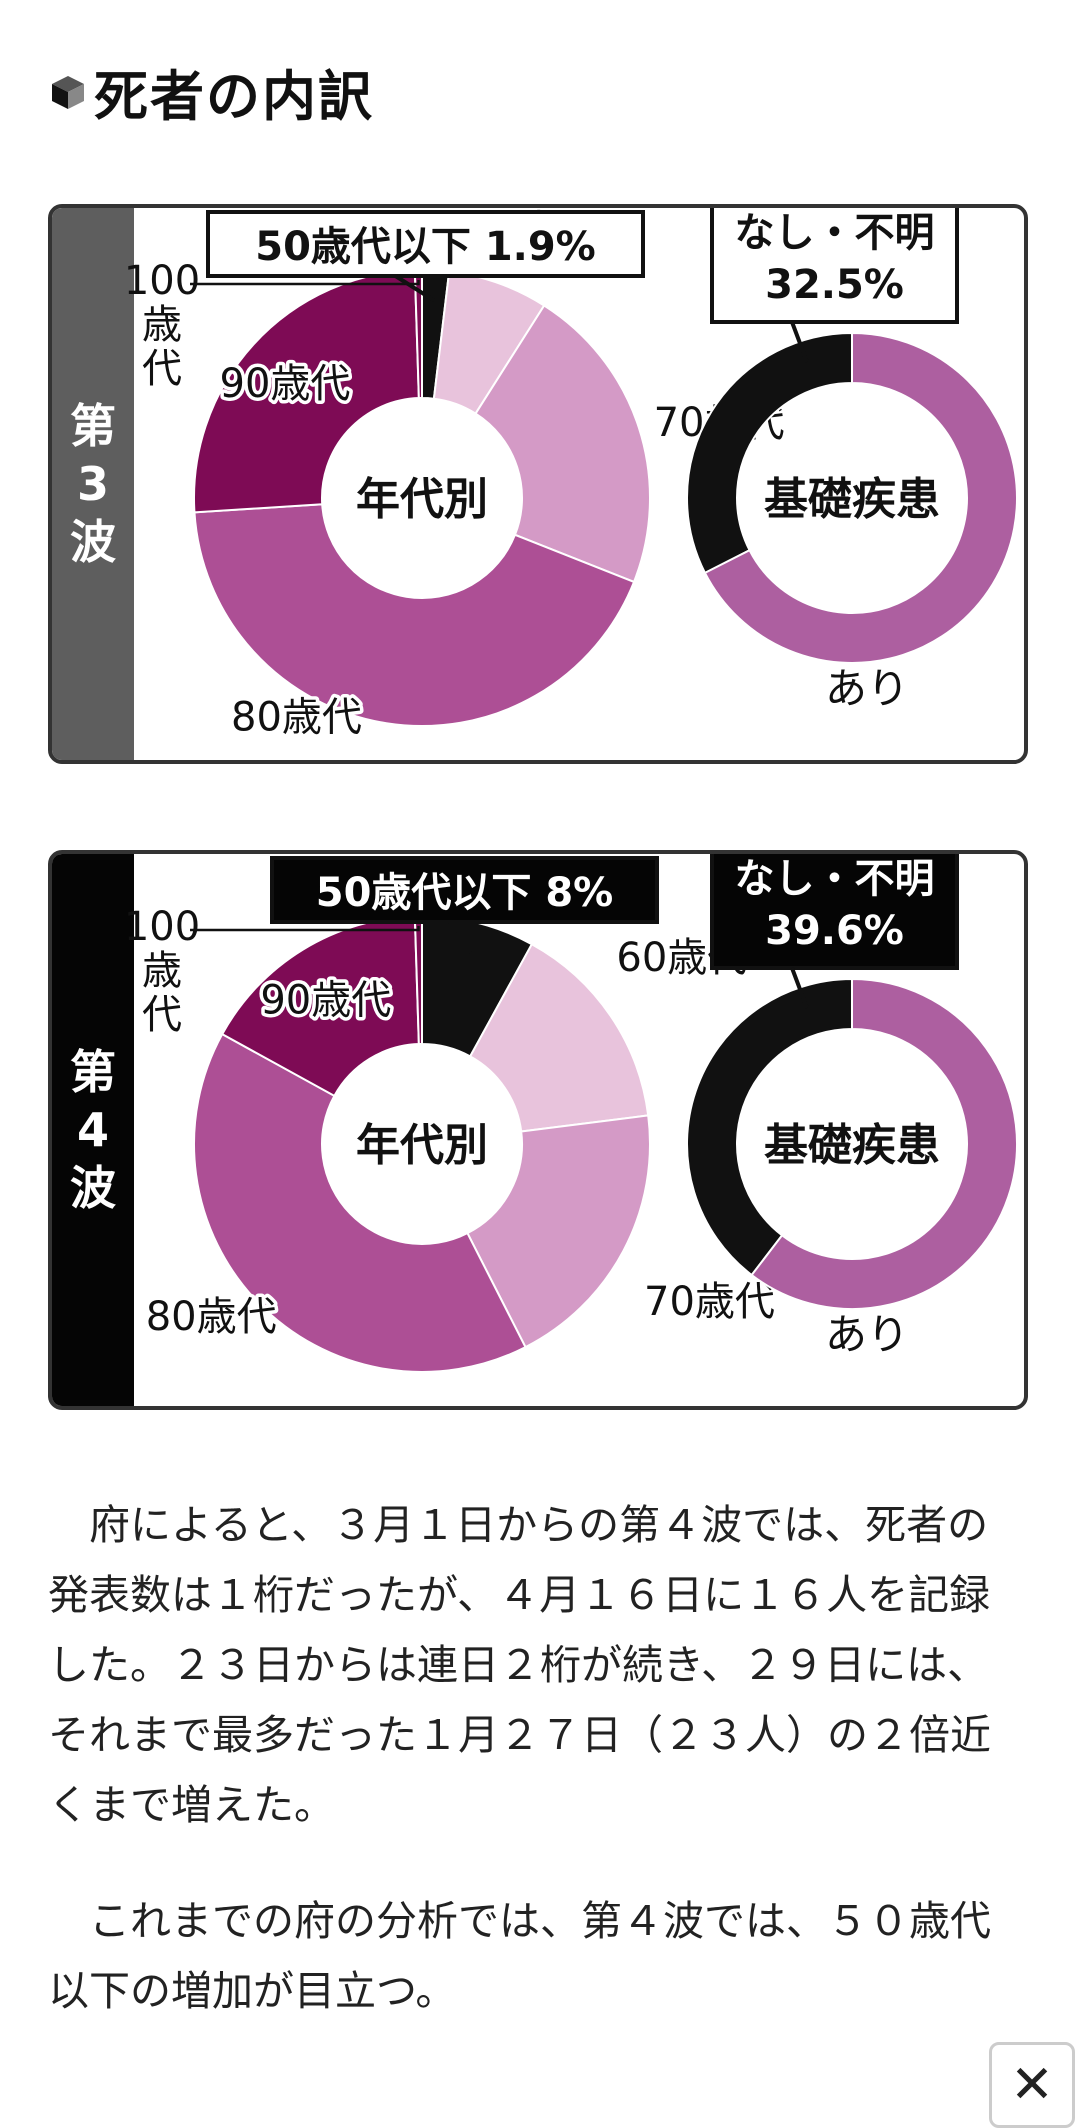 The image size is (1077, 2128). Describe the element at coordinates (92, 484) in the screenshot. I see `wave-label-char: 3` at that location.